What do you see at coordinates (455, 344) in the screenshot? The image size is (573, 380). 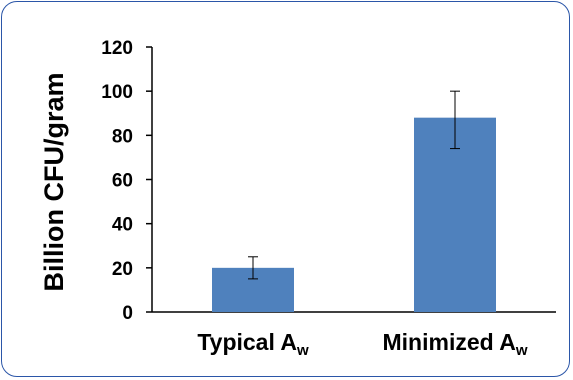 I see `x-category-label: Minimized Aw` at bounding box center [455, 344].